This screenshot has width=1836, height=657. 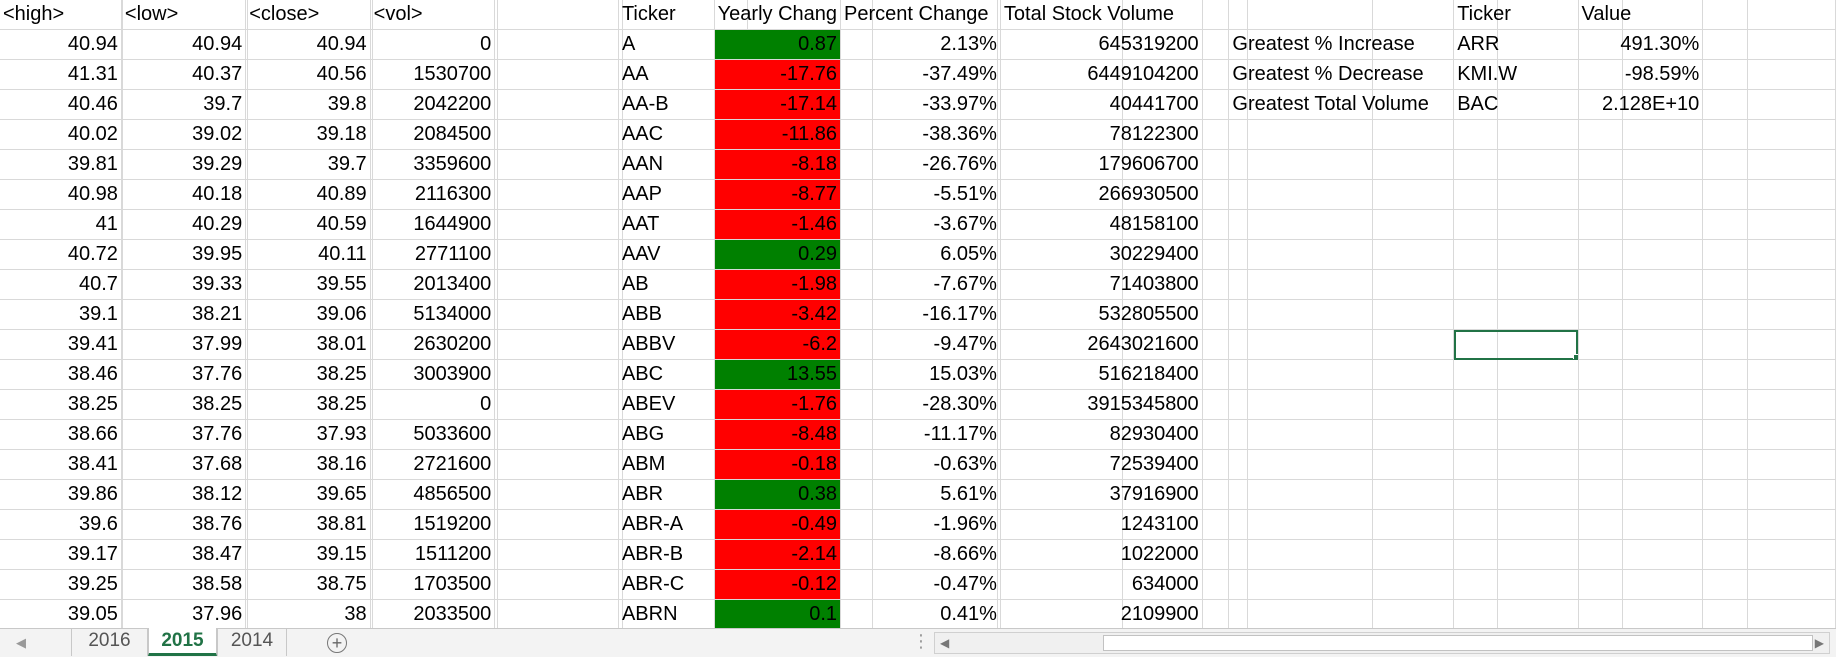 What do you see at coordinates (337, 643) in the screenshot?
I see `add-sheet-icon: +` at bounding box center [337, 643].